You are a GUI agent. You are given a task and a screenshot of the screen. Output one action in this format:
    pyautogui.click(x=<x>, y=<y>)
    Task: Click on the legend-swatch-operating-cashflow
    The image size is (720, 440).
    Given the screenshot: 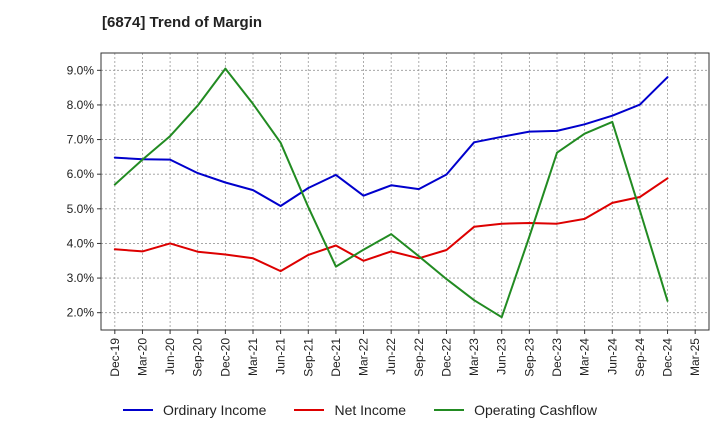 What is the action you would take?
    pyautogui.click(x=449, y=410)
    